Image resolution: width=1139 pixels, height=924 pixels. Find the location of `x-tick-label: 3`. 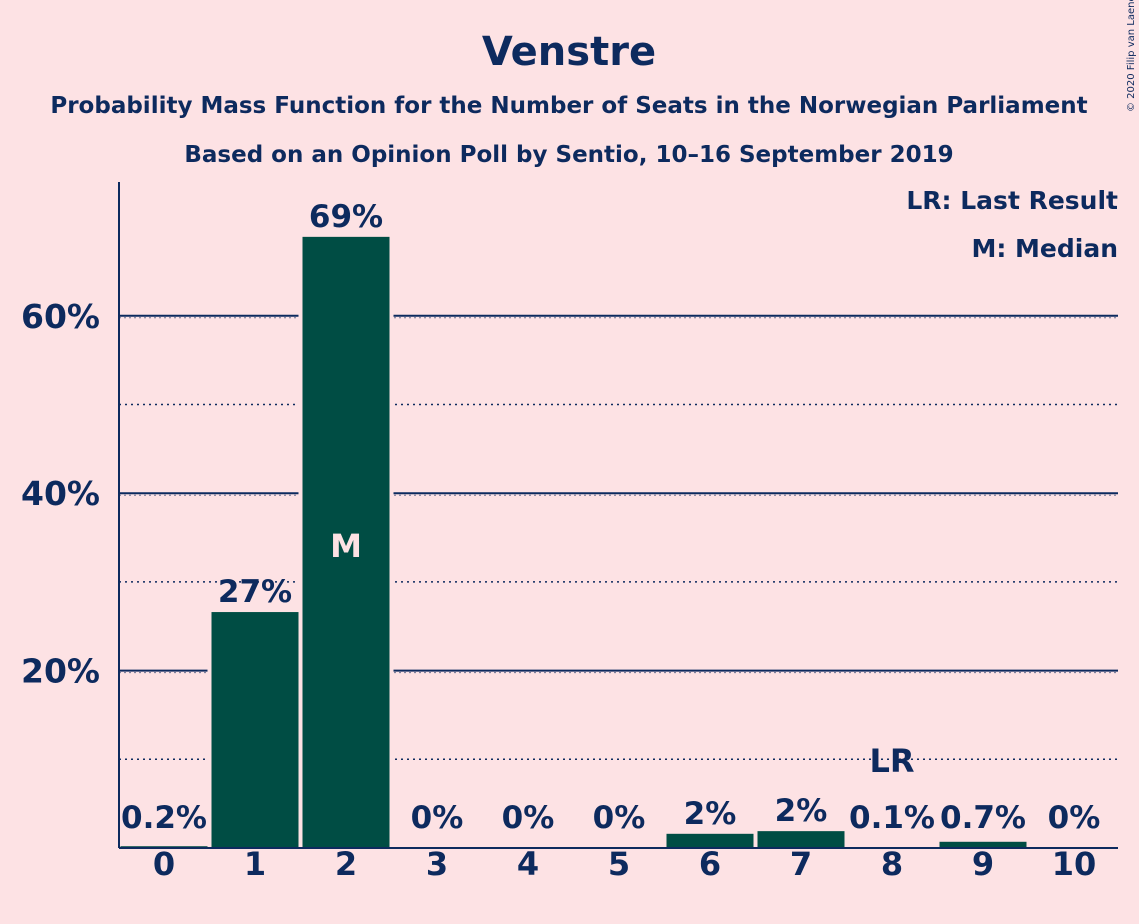

x-tick-label: 3 is located at coordinates (437, 864).